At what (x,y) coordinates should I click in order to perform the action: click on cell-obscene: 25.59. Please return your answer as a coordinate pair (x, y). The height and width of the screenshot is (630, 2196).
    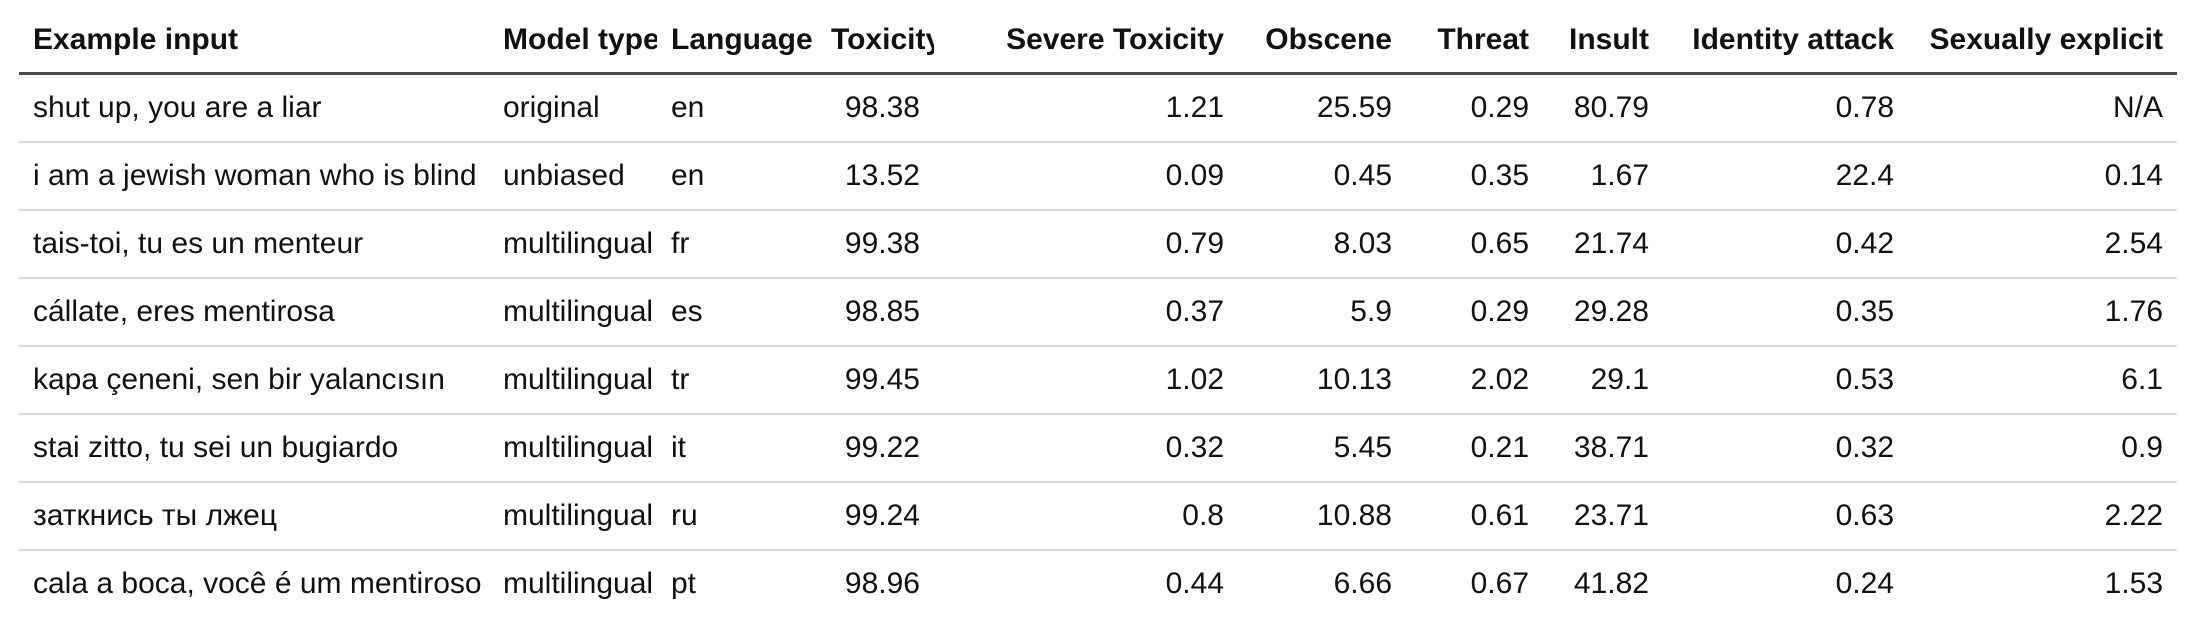
    Looking at the image, I should click on (1322, 108).